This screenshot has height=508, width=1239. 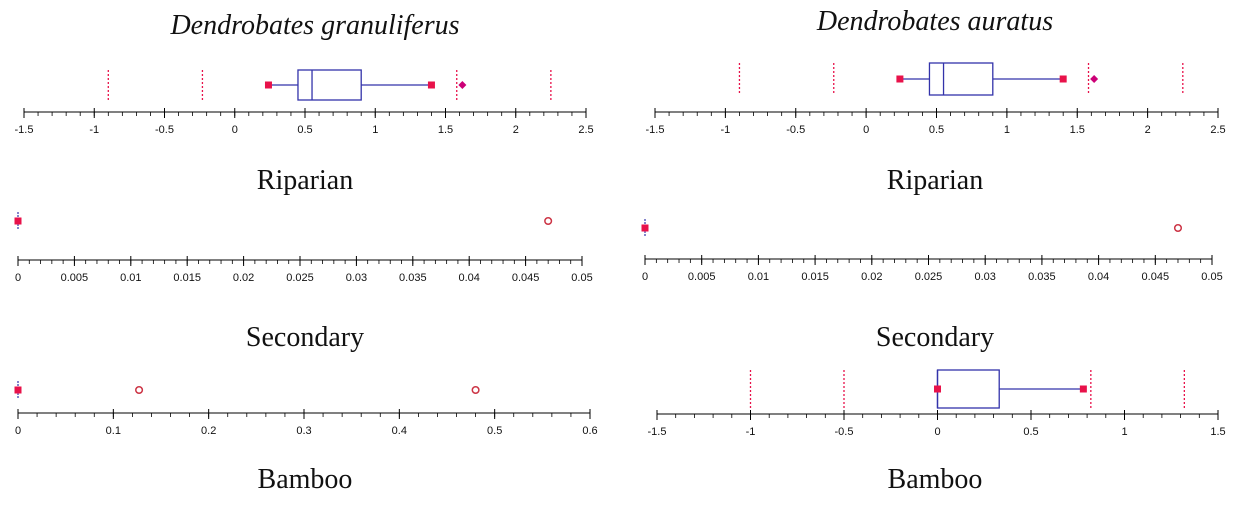 I want to click on column-title-granuliferus: Dendrobates granuliferus, so click(x=315, y=25).